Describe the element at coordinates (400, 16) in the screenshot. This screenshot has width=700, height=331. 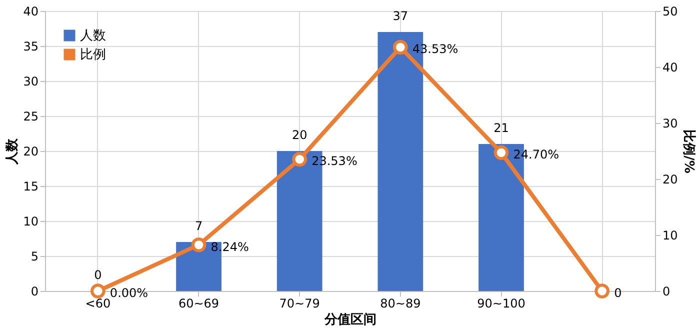
I see `data-label: 37` at that location.